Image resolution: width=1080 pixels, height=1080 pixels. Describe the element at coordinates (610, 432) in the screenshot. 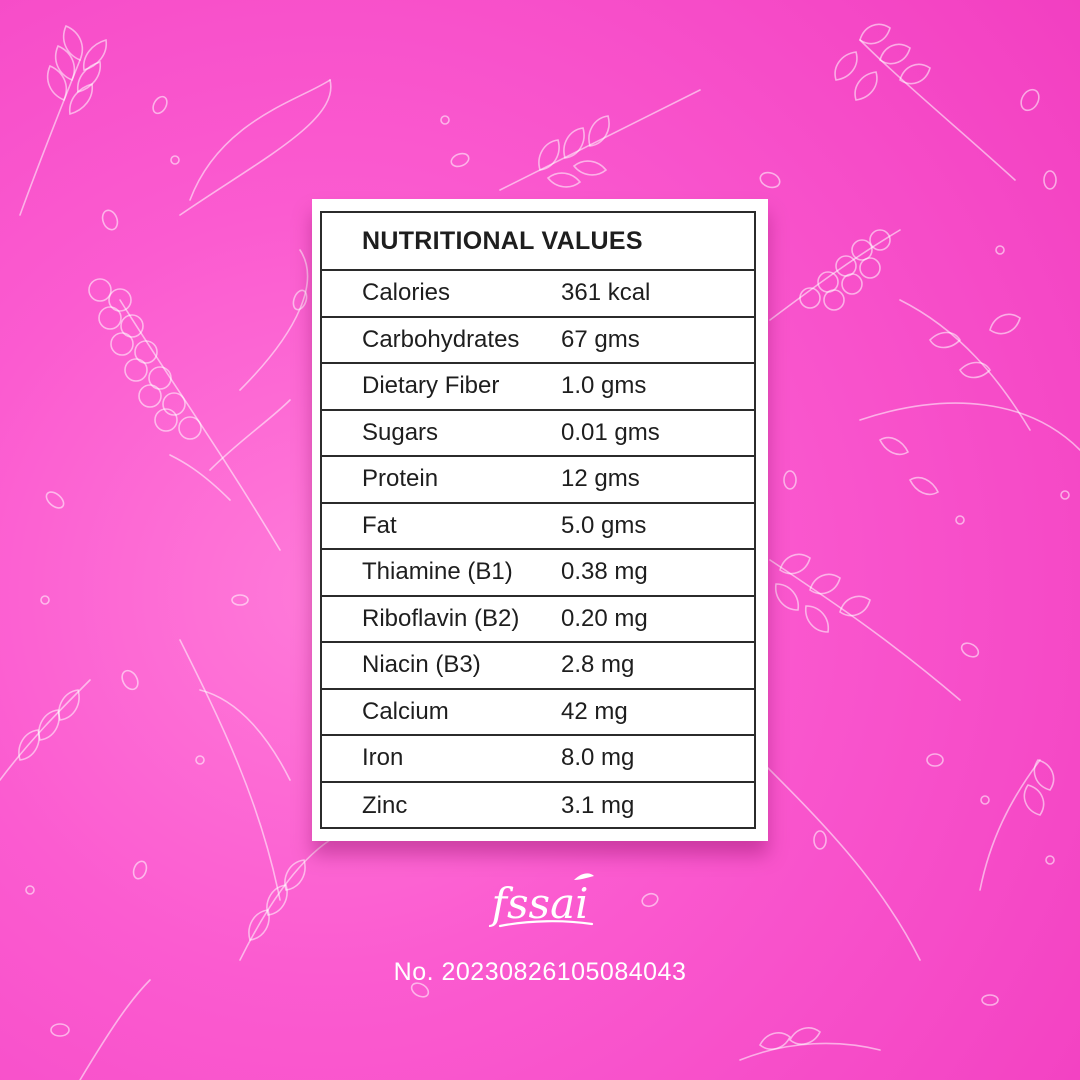

I see `nutrient-value: 0.01 gms` at that location.